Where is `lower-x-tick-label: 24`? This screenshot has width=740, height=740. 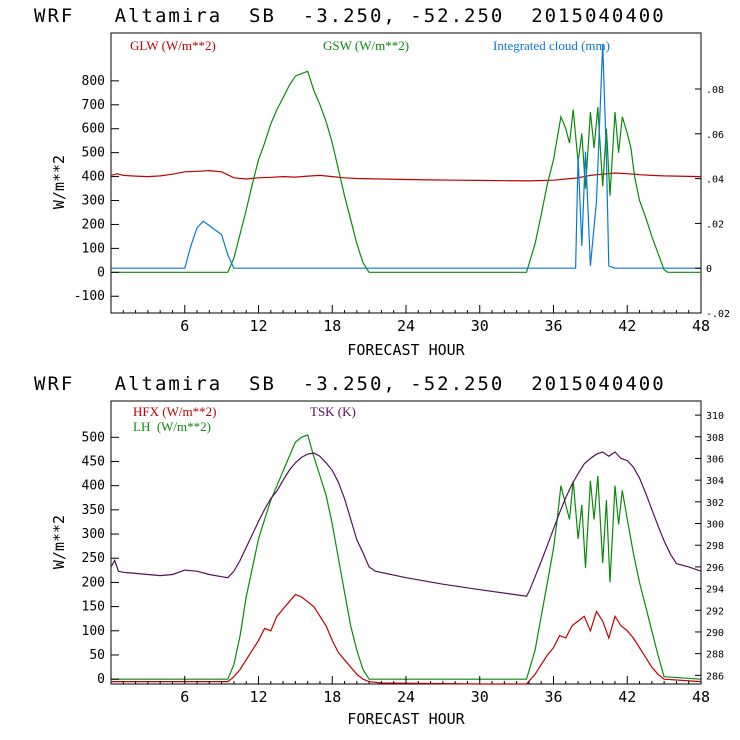
lower-x-tick-label: 24 is located at coordinates (406, 697).